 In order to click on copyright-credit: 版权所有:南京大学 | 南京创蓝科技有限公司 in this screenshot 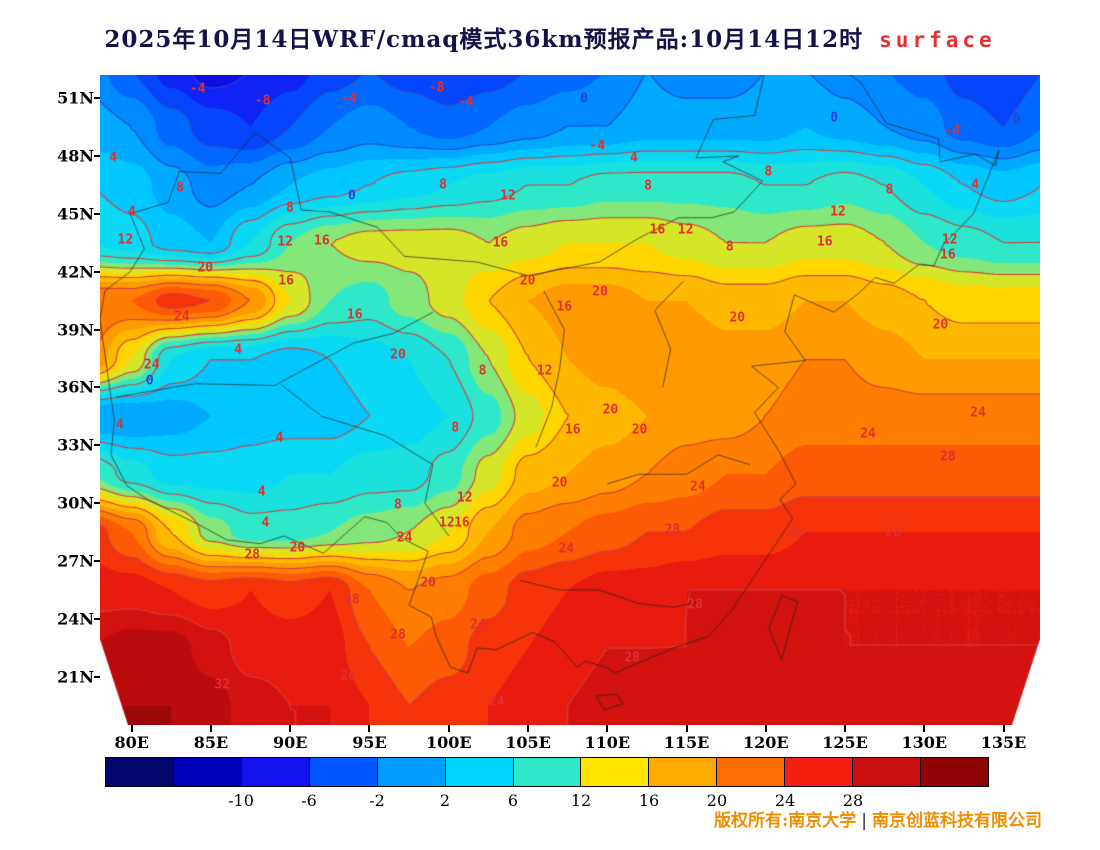, I will do `click(878, 818)`.